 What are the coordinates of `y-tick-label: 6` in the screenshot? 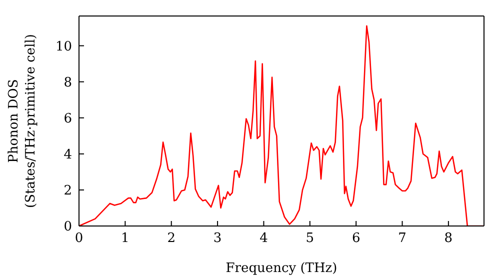 It's located at (68, 118).